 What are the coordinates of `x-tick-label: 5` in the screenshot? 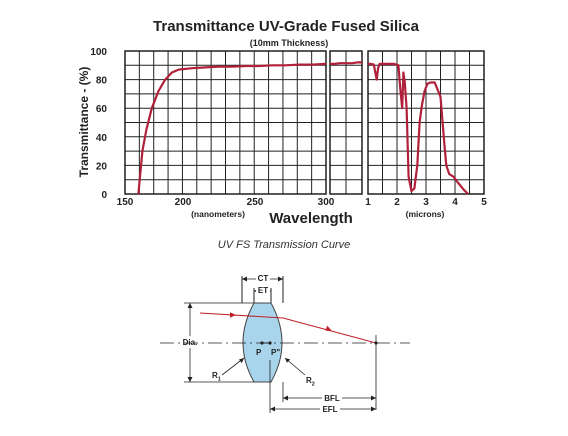 It's located at (484, 202).